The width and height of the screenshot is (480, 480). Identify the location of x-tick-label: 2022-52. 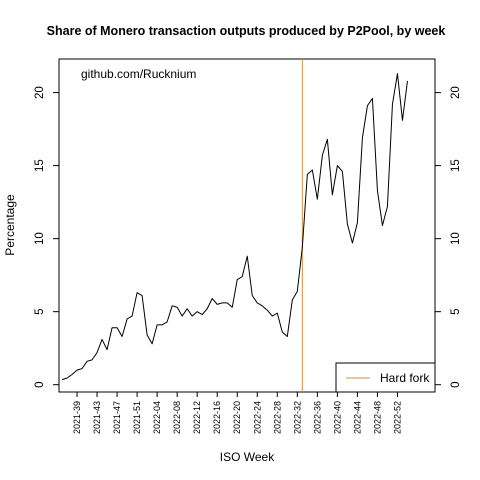
(397, 417).